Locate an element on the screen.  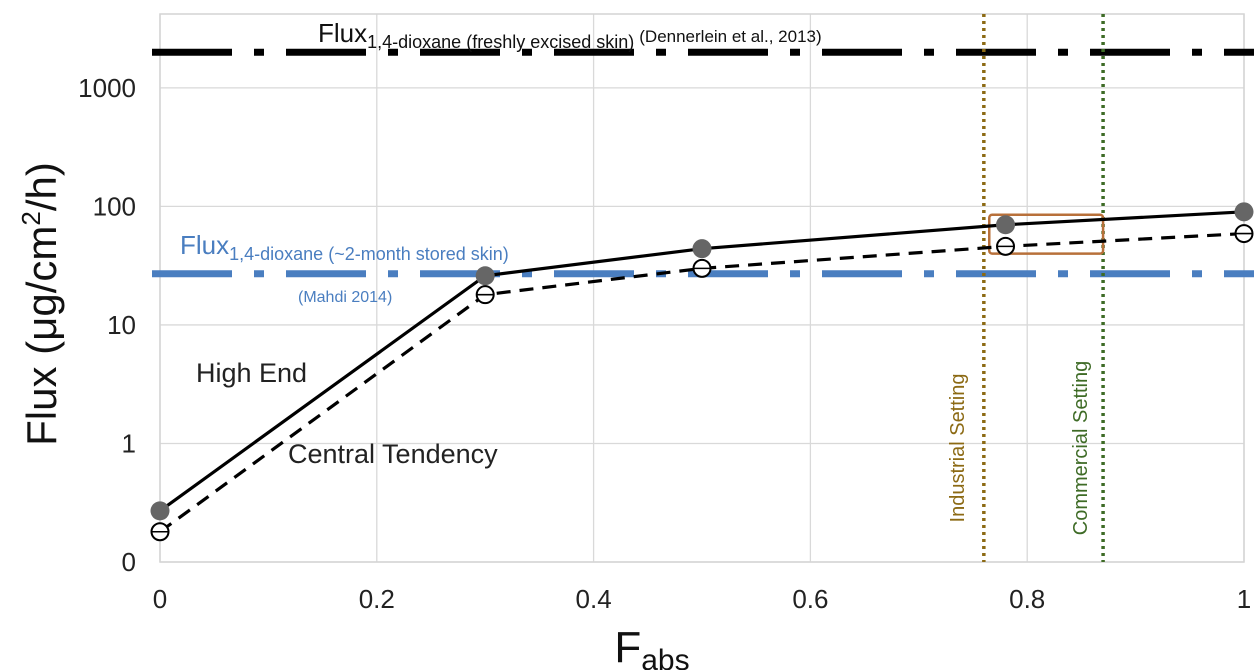
ref-label-industrial: Industrial Setting is located at coordinates (958, 448).